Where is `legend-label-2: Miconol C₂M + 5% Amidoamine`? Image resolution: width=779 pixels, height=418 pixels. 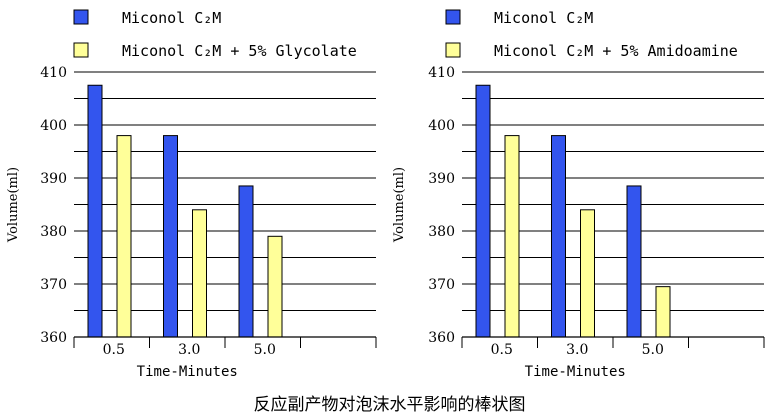 legend-label-2: Miconol C₂M + 5% Amidoamine is located at coordinates (616, 51).